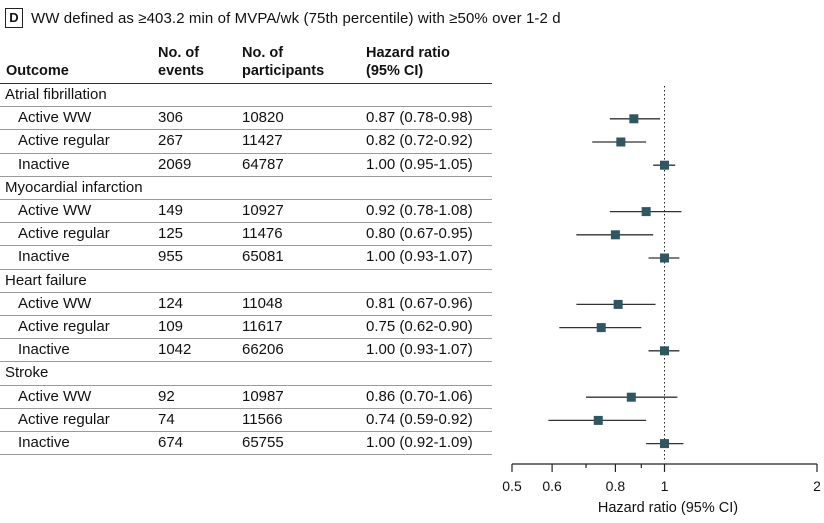  Describe the element at coordinates (171, 118) in the screenshot. I see `events-cell: 306` at that location.